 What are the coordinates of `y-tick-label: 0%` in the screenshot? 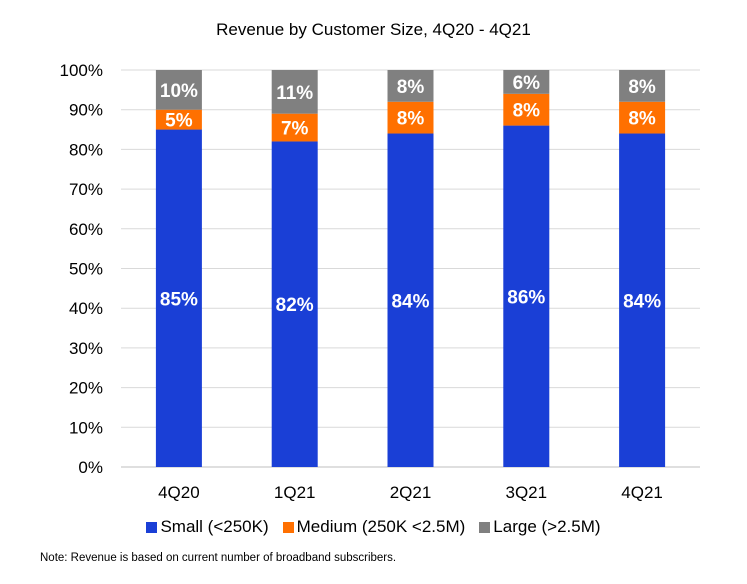 It's located at (90, 467).